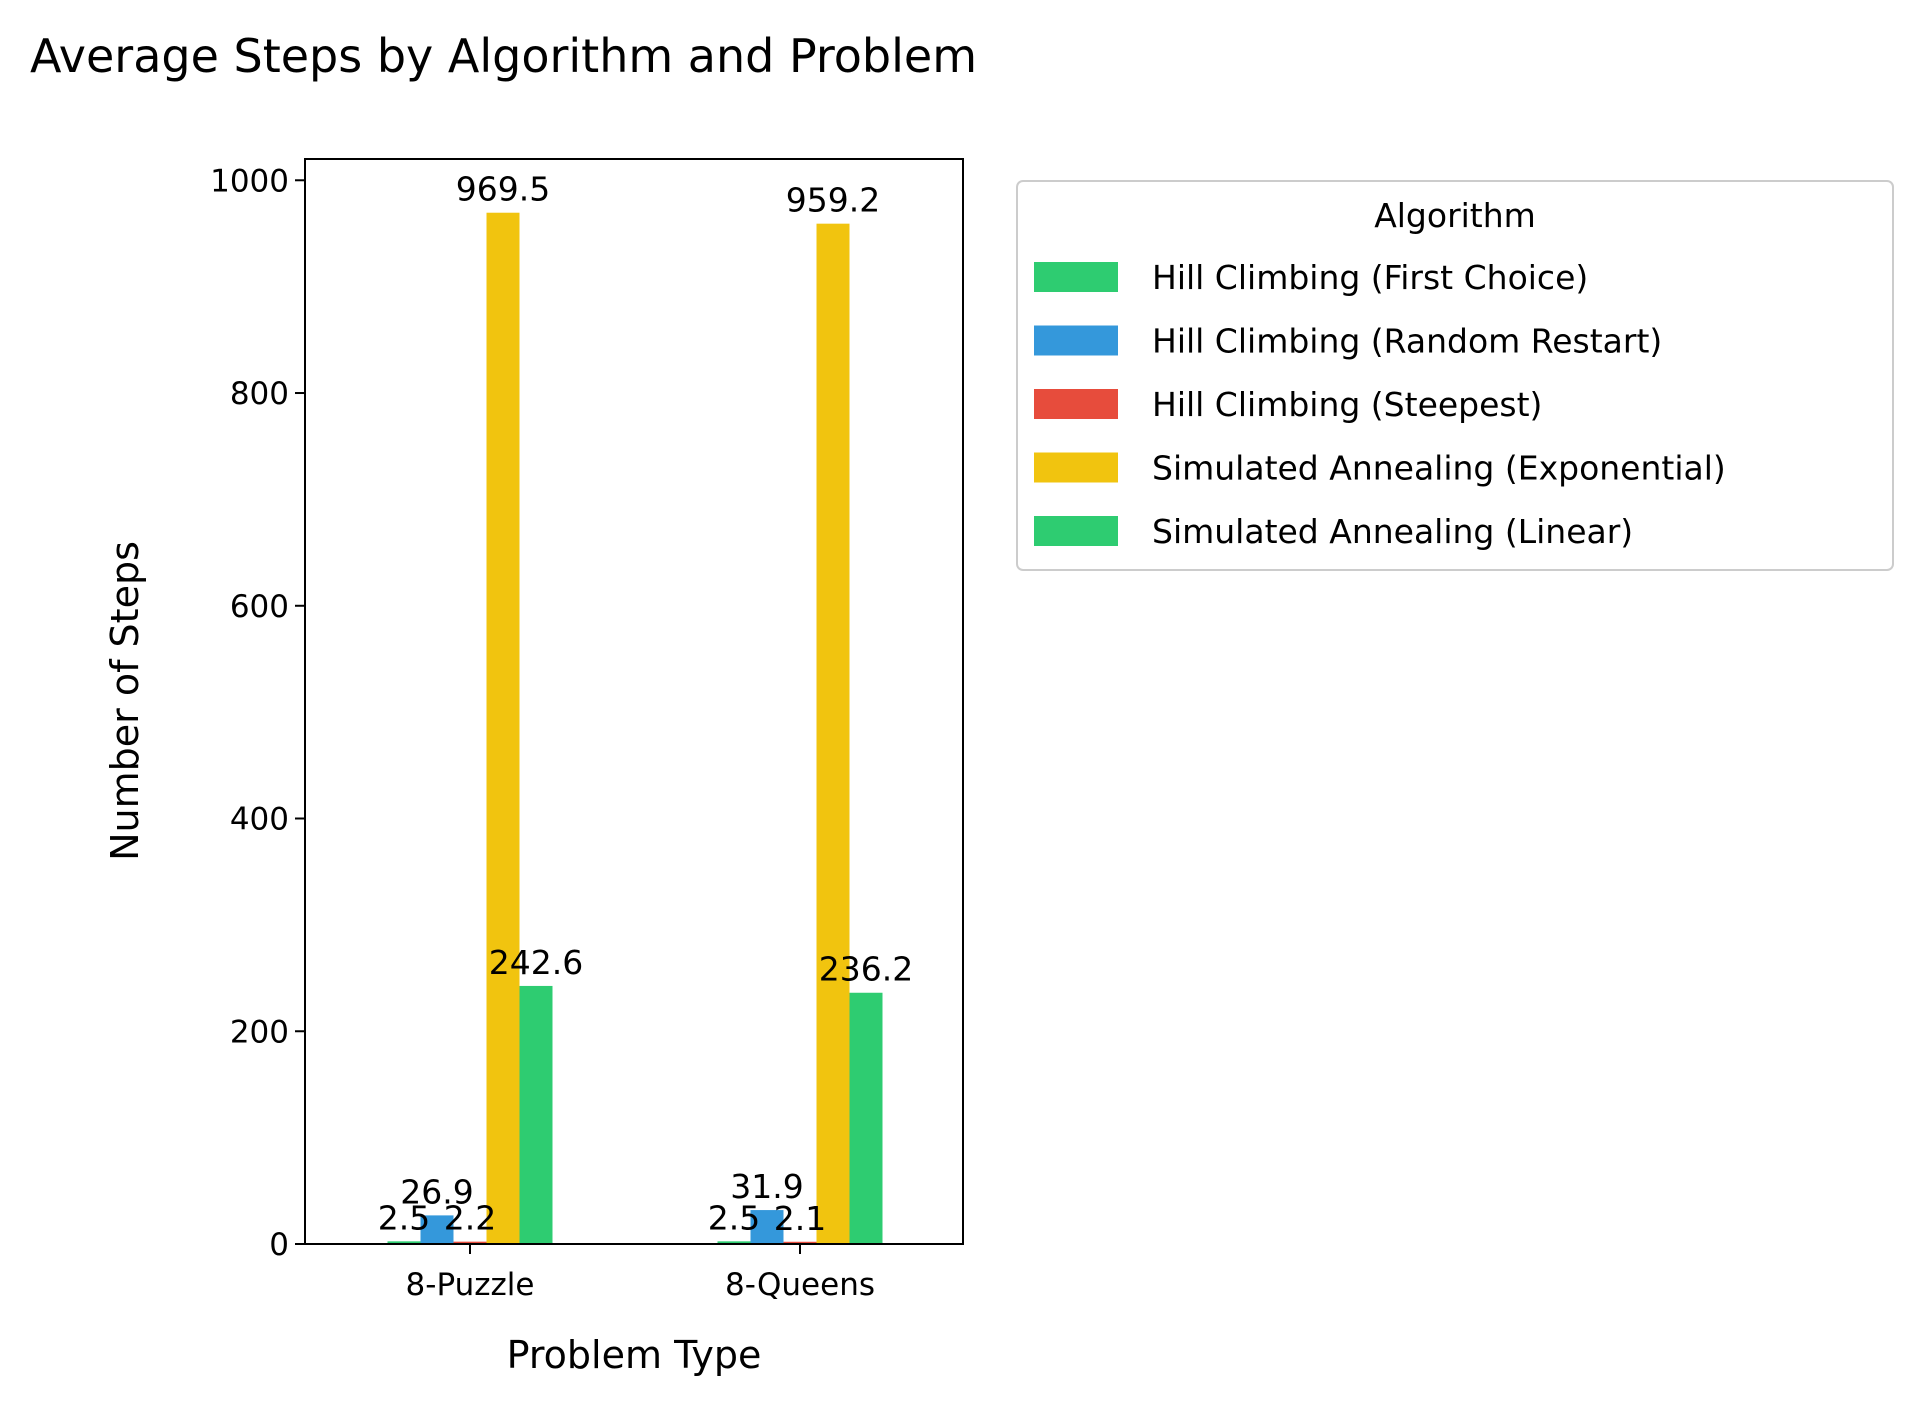 The width and height of the screenshot is (1915, 1404). I want to click on legend-frame, so click(1455, 375).